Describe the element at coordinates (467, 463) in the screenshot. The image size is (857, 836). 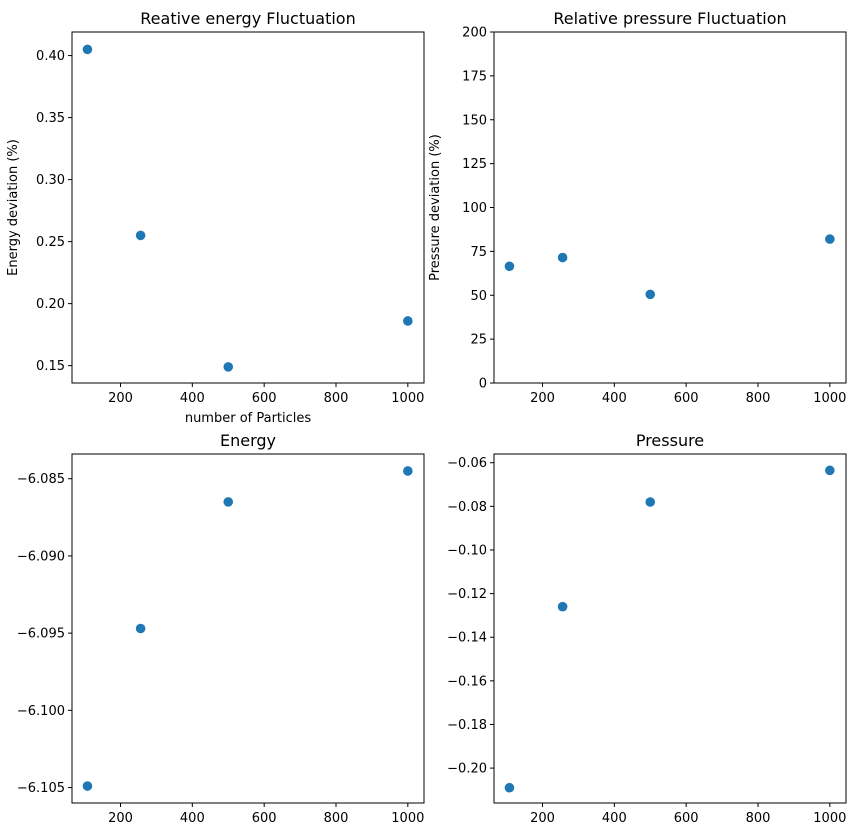
I see `y-tick-label: −0.06` at that location.